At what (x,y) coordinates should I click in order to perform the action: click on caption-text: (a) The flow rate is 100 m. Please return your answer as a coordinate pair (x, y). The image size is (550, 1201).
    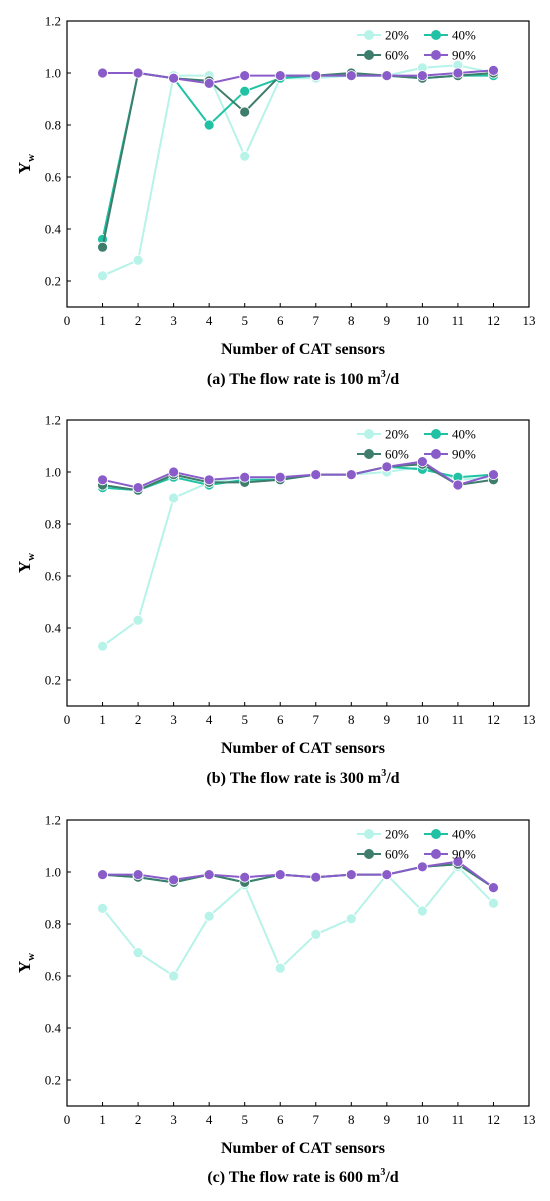
    Looking at the image, I should click on (294, 379).